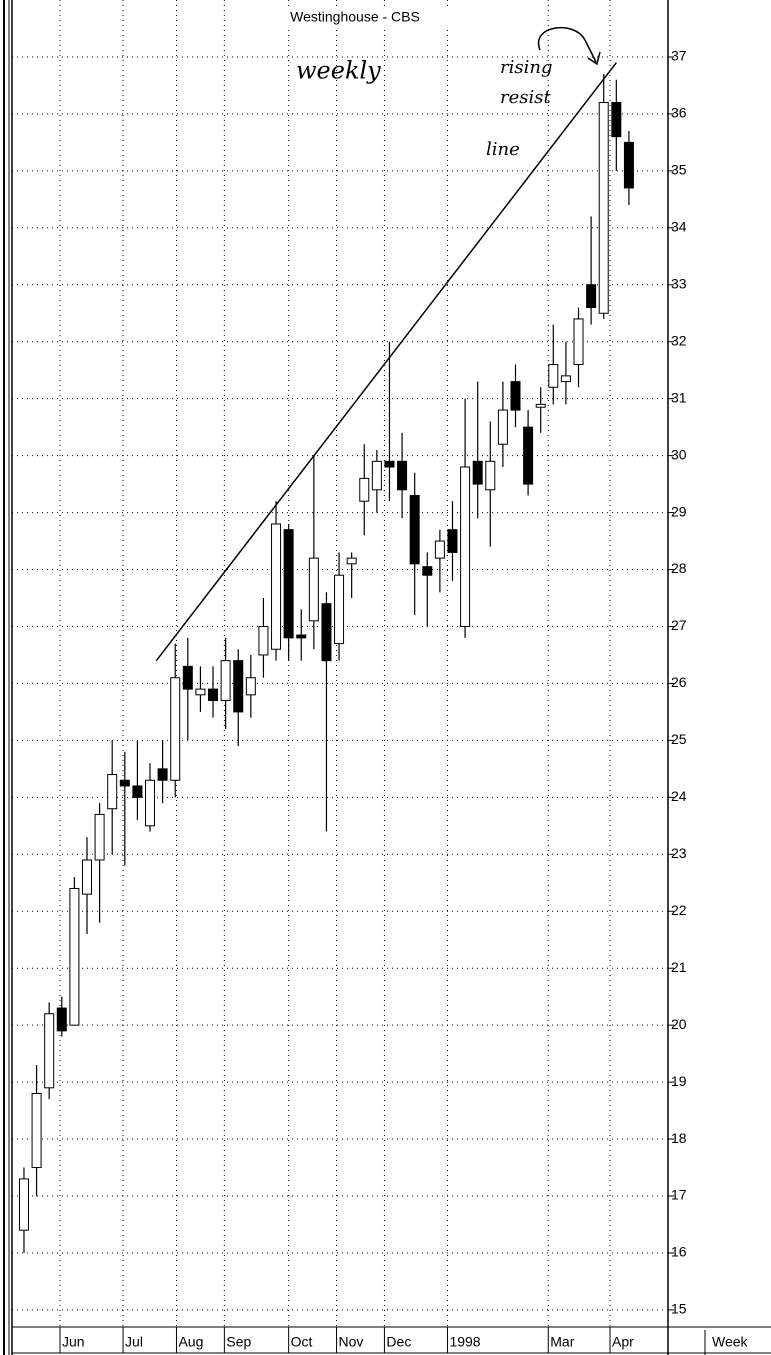 The image size is (771, 1355). Describe the element at coordinates (351, 1342) in the screenshot. I see `x-tick-label: Nov` at that location.